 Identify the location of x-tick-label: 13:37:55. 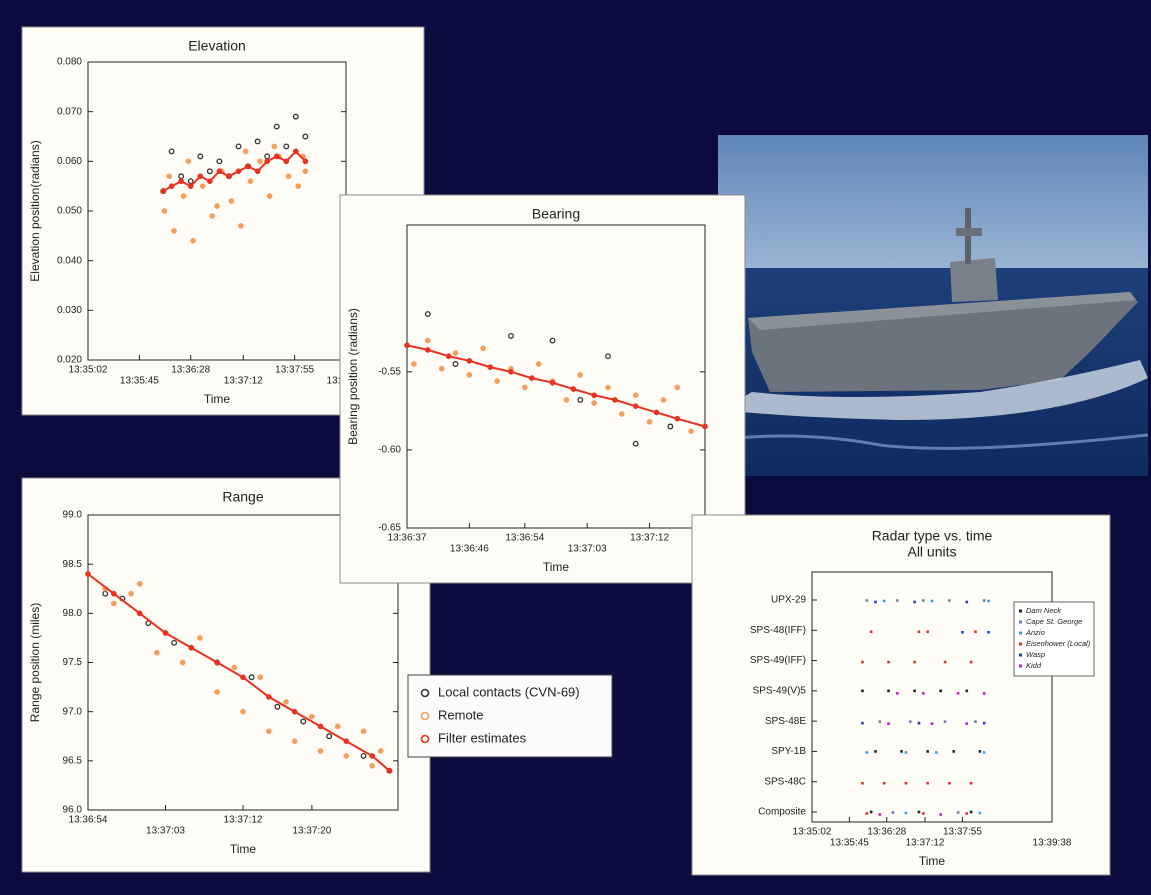
(294, 370).